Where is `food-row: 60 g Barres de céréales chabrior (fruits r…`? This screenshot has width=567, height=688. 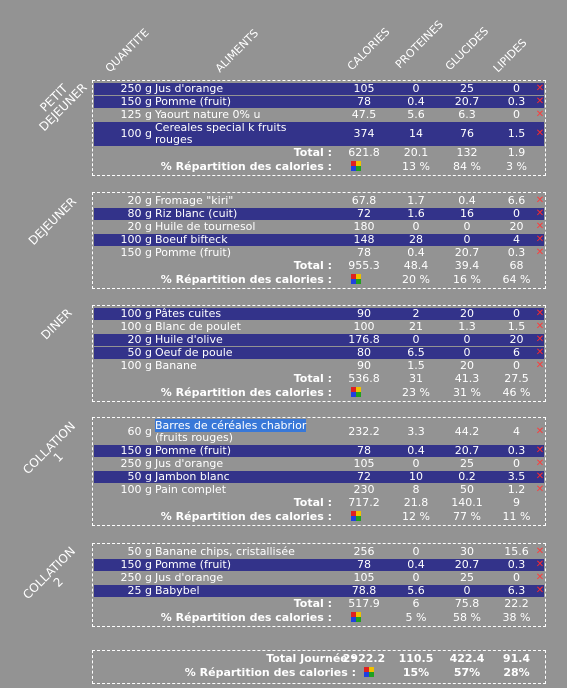 food-row: 60 g Barres de céréales chabrior (fruits r… is located at coordinates (319, 431).